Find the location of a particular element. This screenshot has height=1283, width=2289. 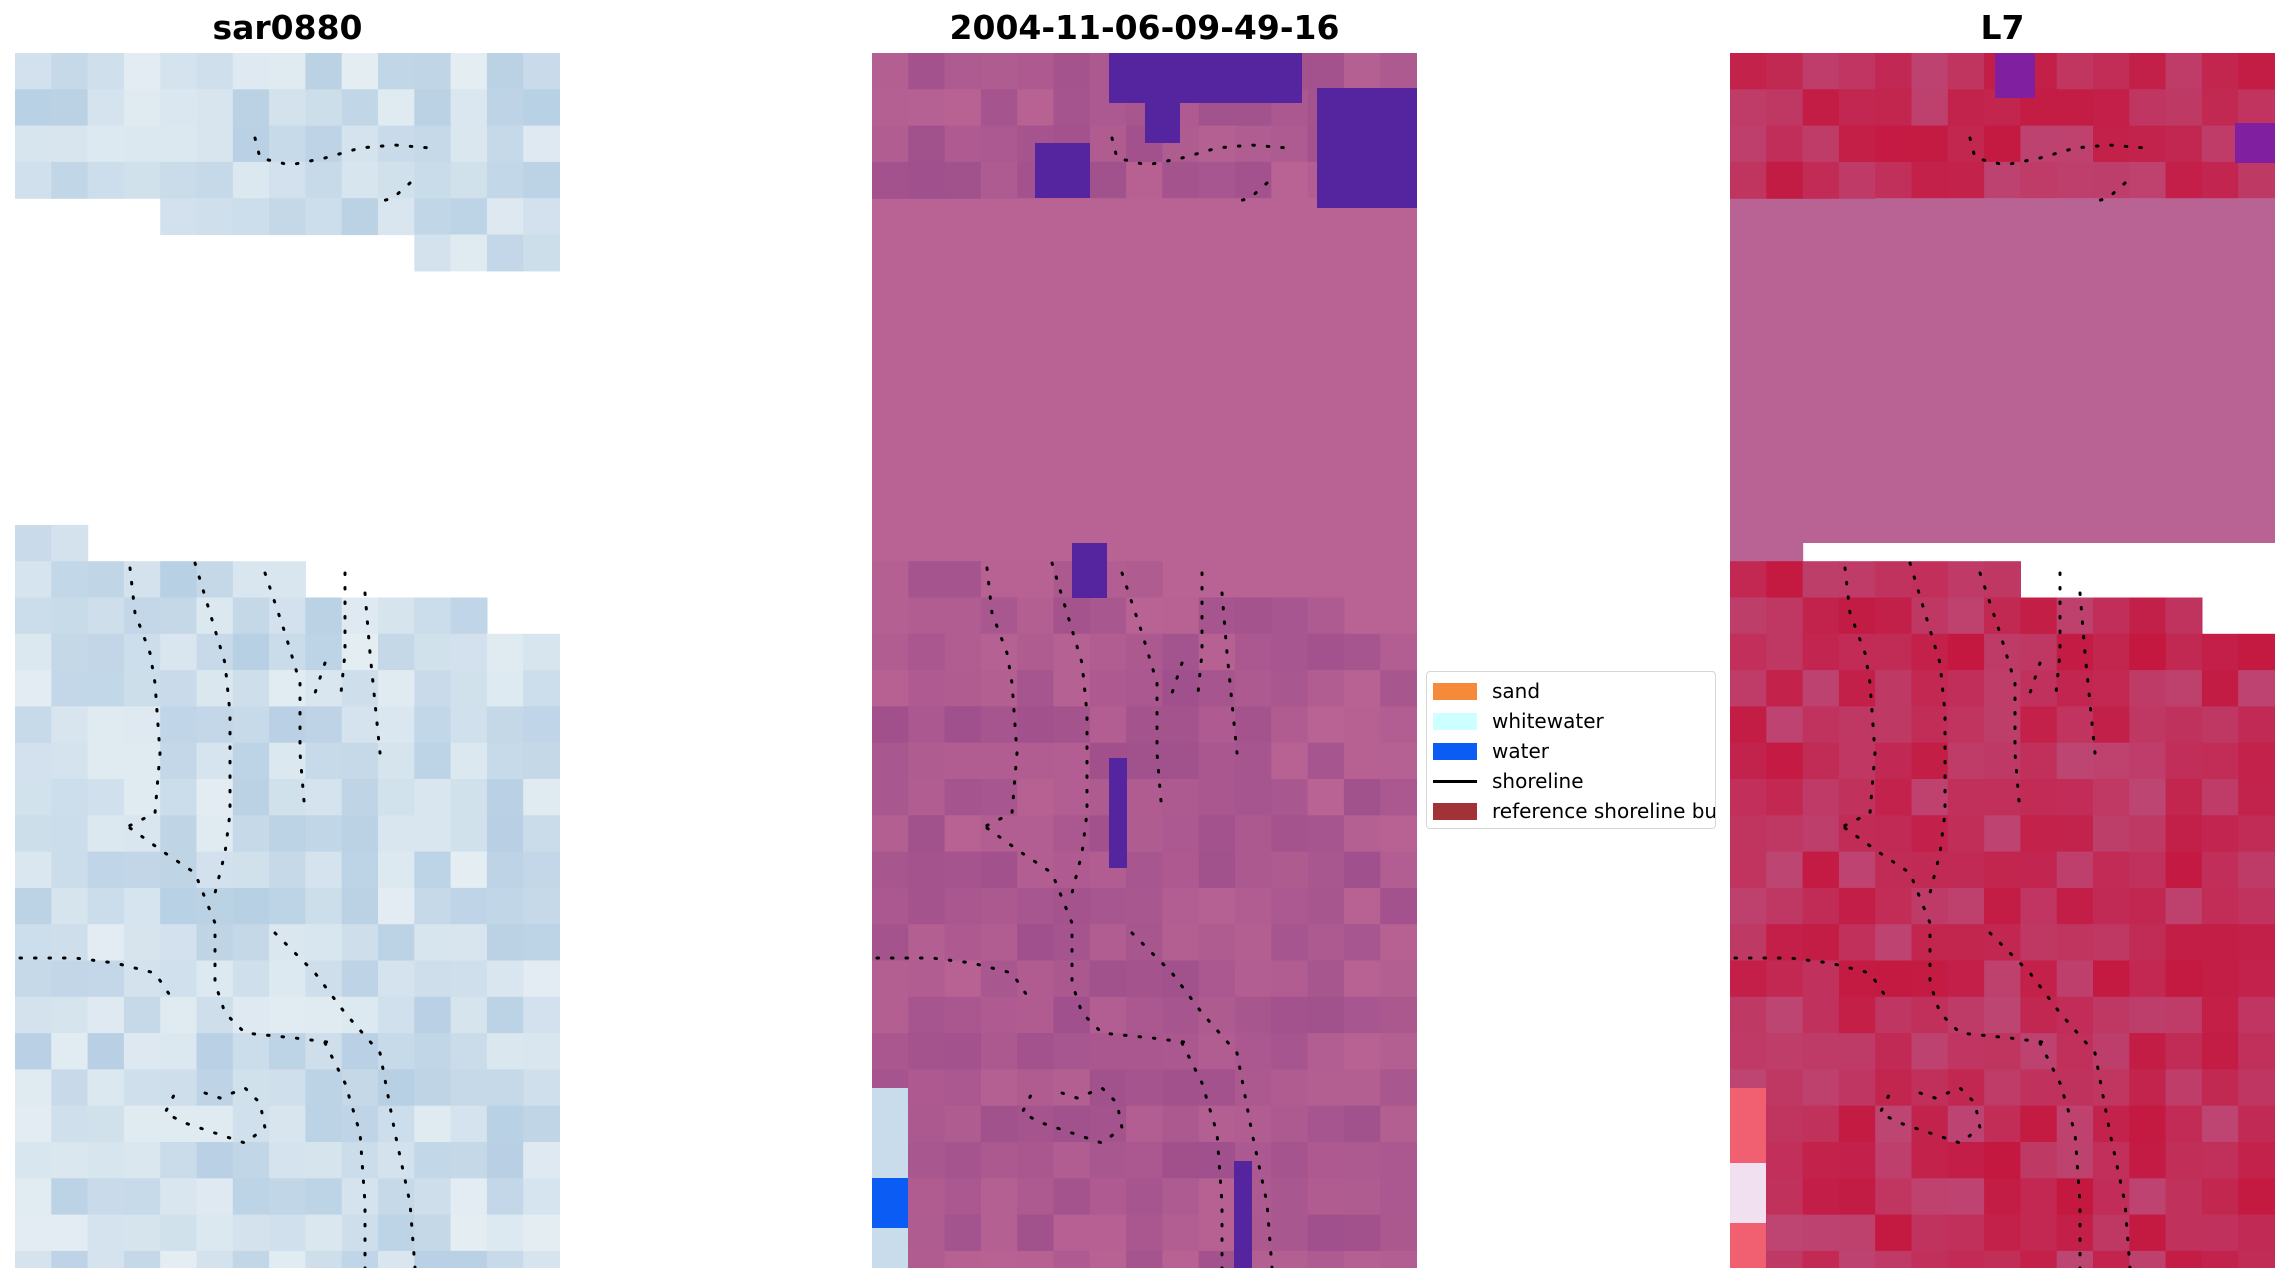

panel-title-index: L7 is located at coordinates (2002, 27).